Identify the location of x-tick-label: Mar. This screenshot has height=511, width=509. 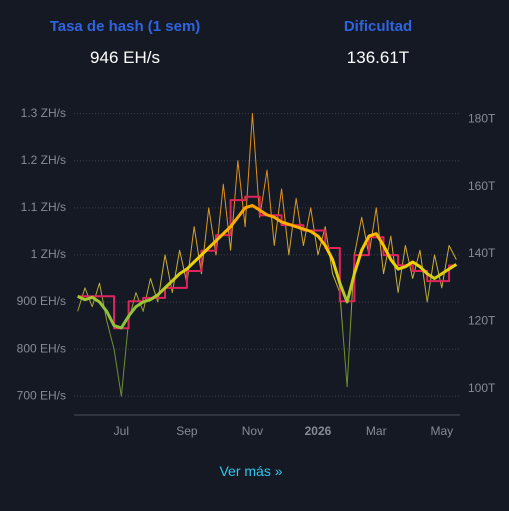
(376, 431).